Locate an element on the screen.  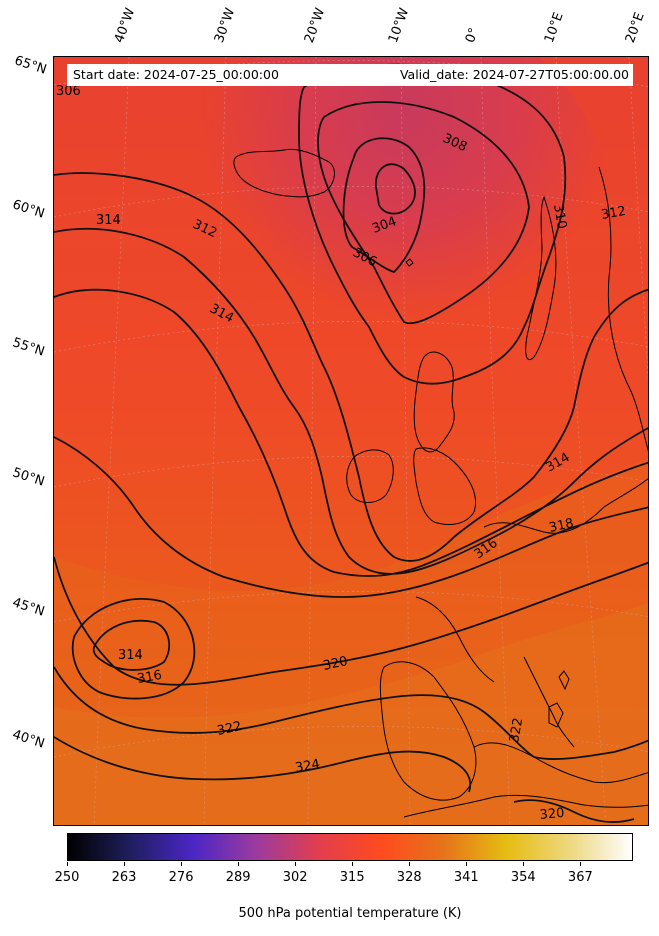
colorbar-tick-label: 328 is located at coordinates (409, 877).